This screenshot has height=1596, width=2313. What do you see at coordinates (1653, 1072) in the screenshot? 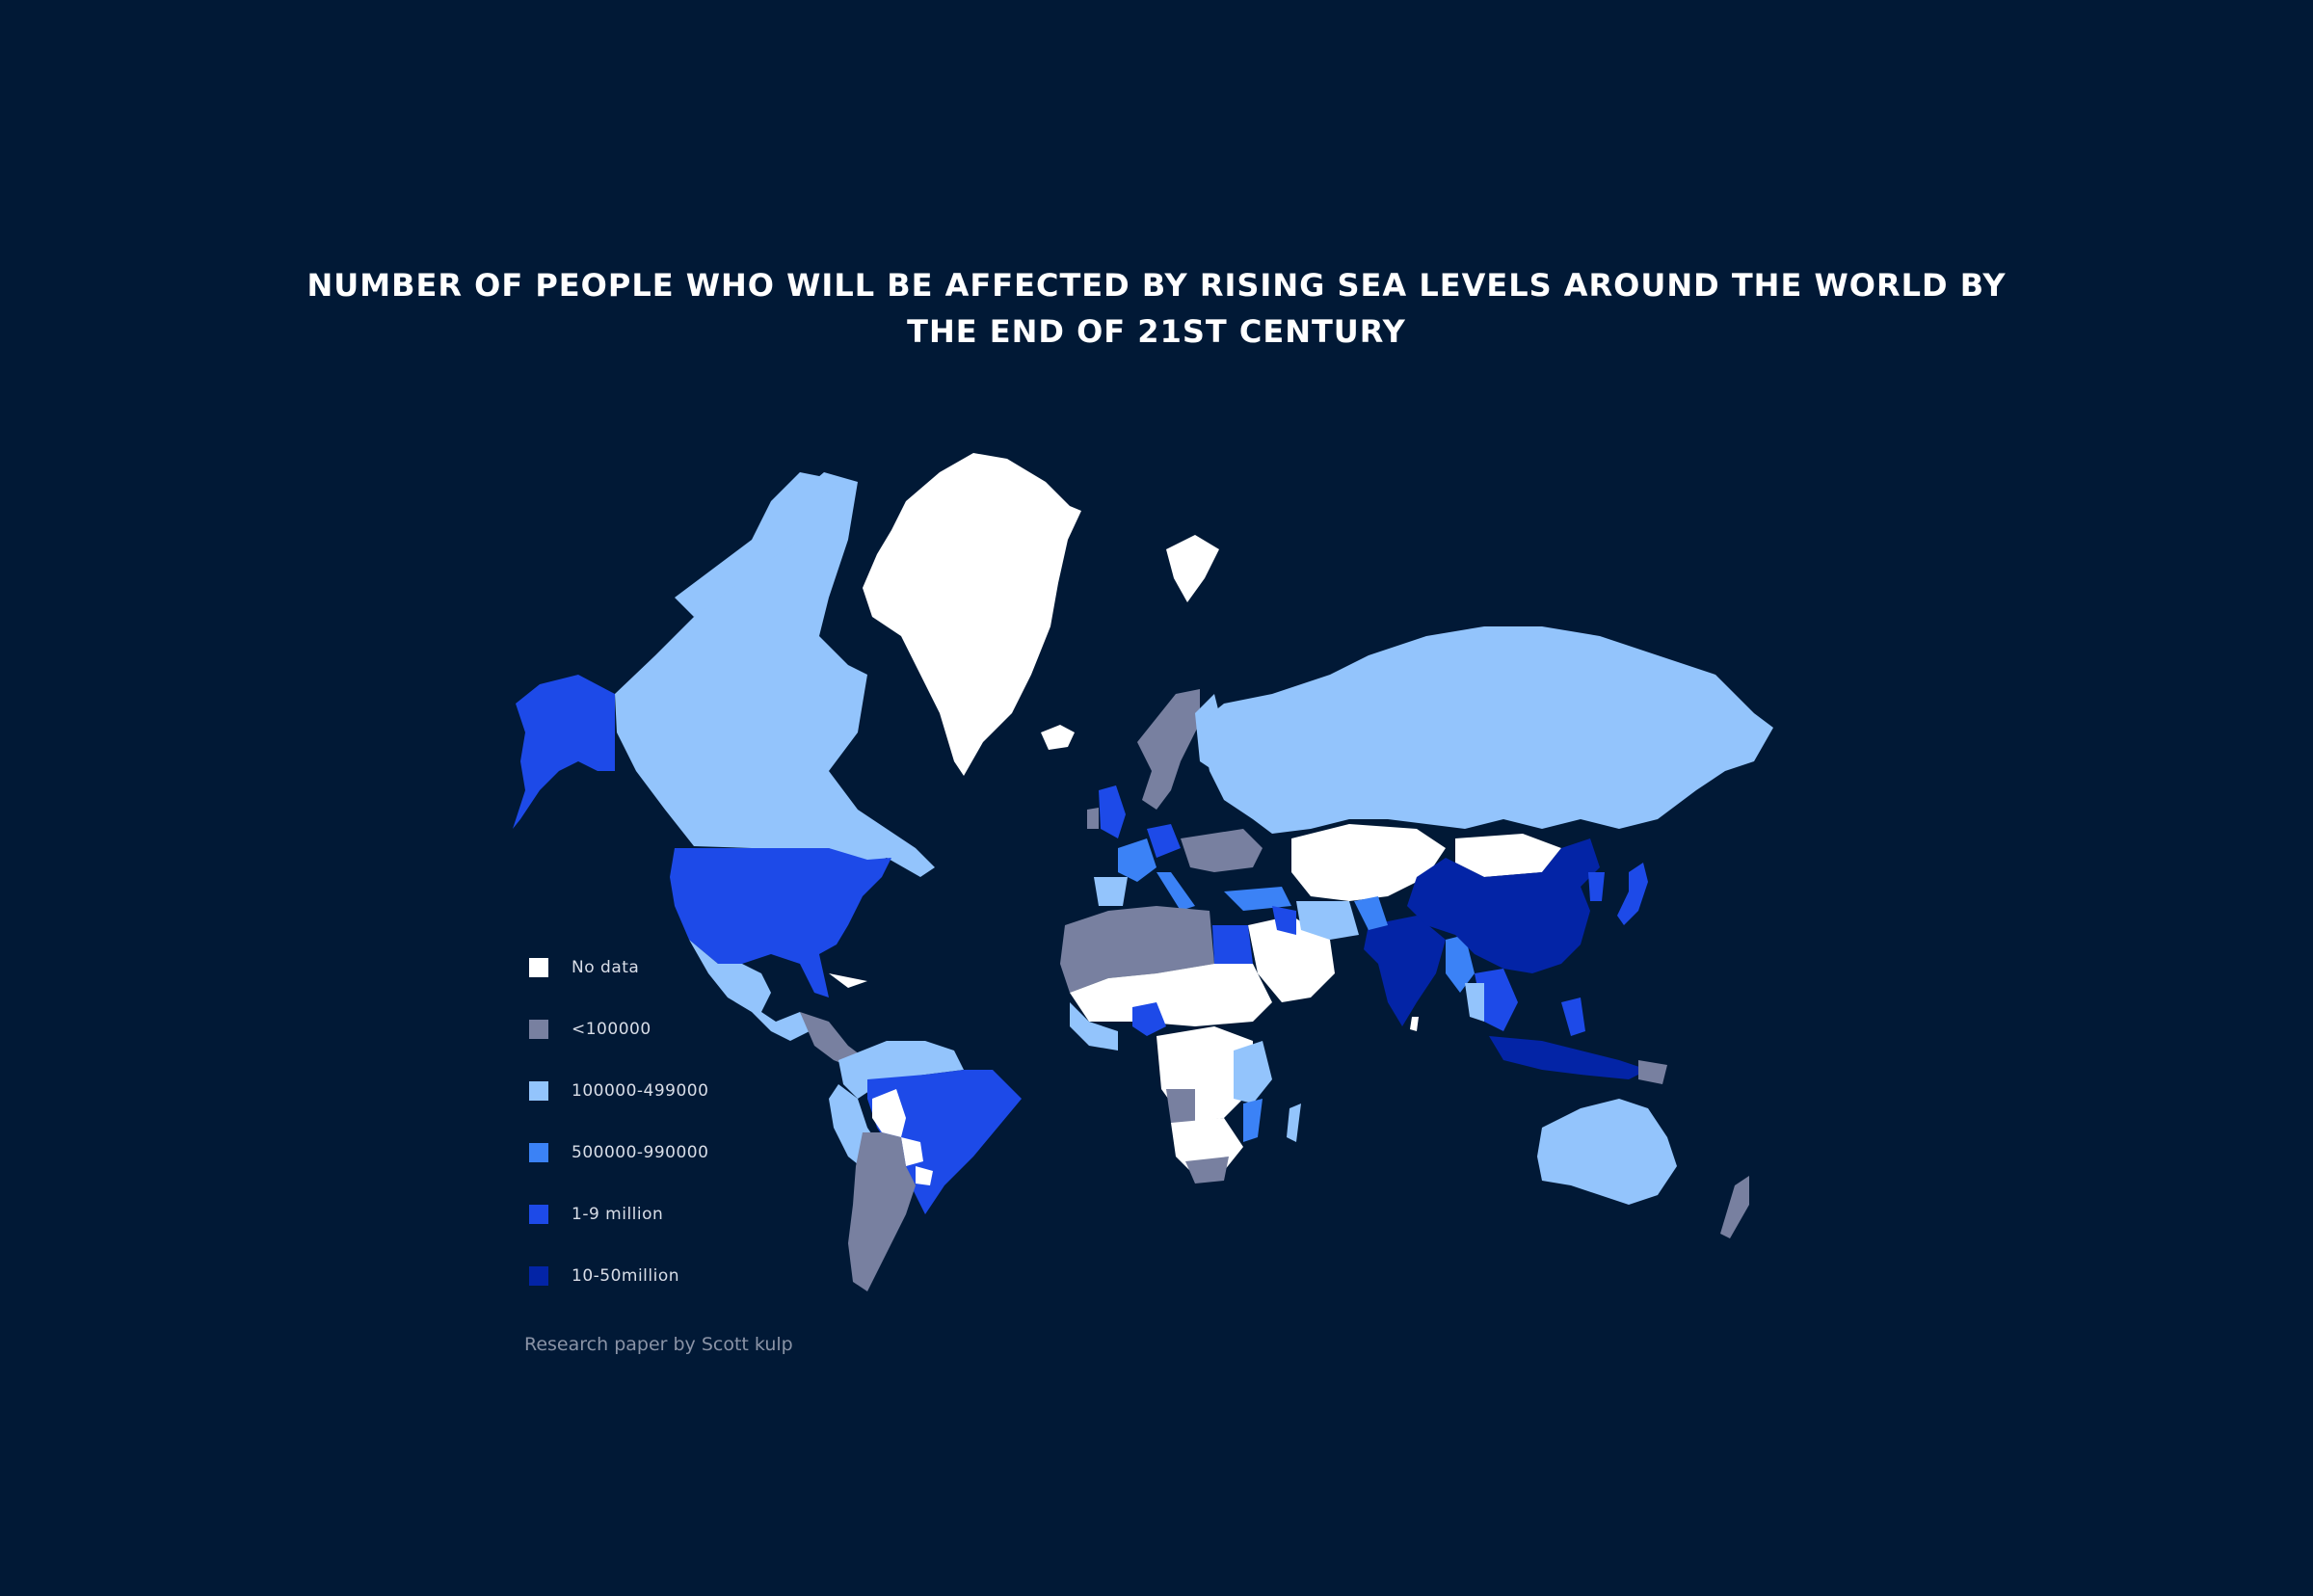
I see `region-png` at bounding box center [1653, 1072].